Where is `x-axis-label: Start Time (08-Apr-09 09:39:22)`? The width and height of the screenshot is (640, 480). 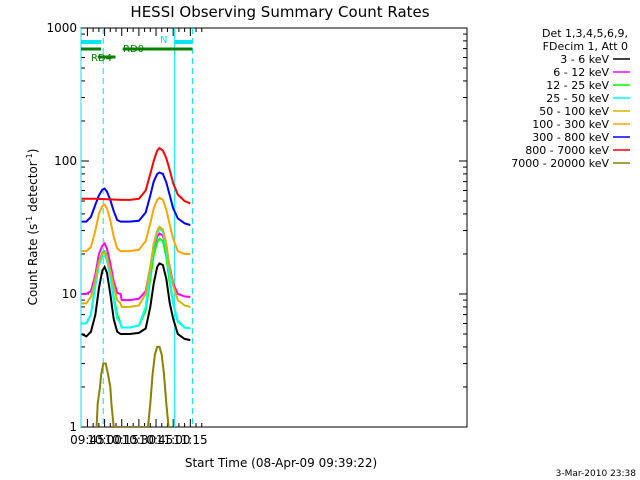
x-axis-label: Start Time (08-Apr-09 09:39:22) is located at coordinates (281, 463).